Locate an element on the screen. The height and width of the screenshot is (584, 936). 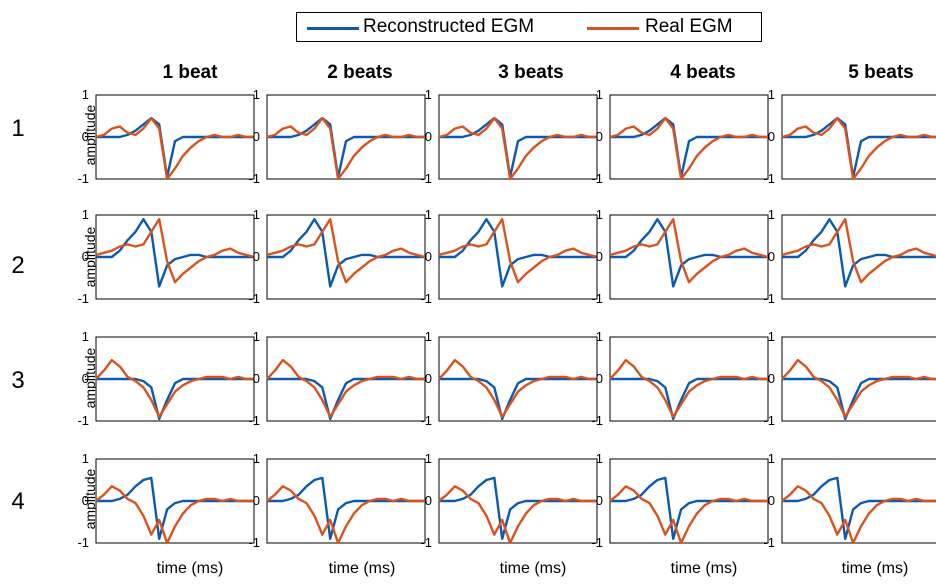
column-title-4: 4 beats is located at coordinates (703, 72).